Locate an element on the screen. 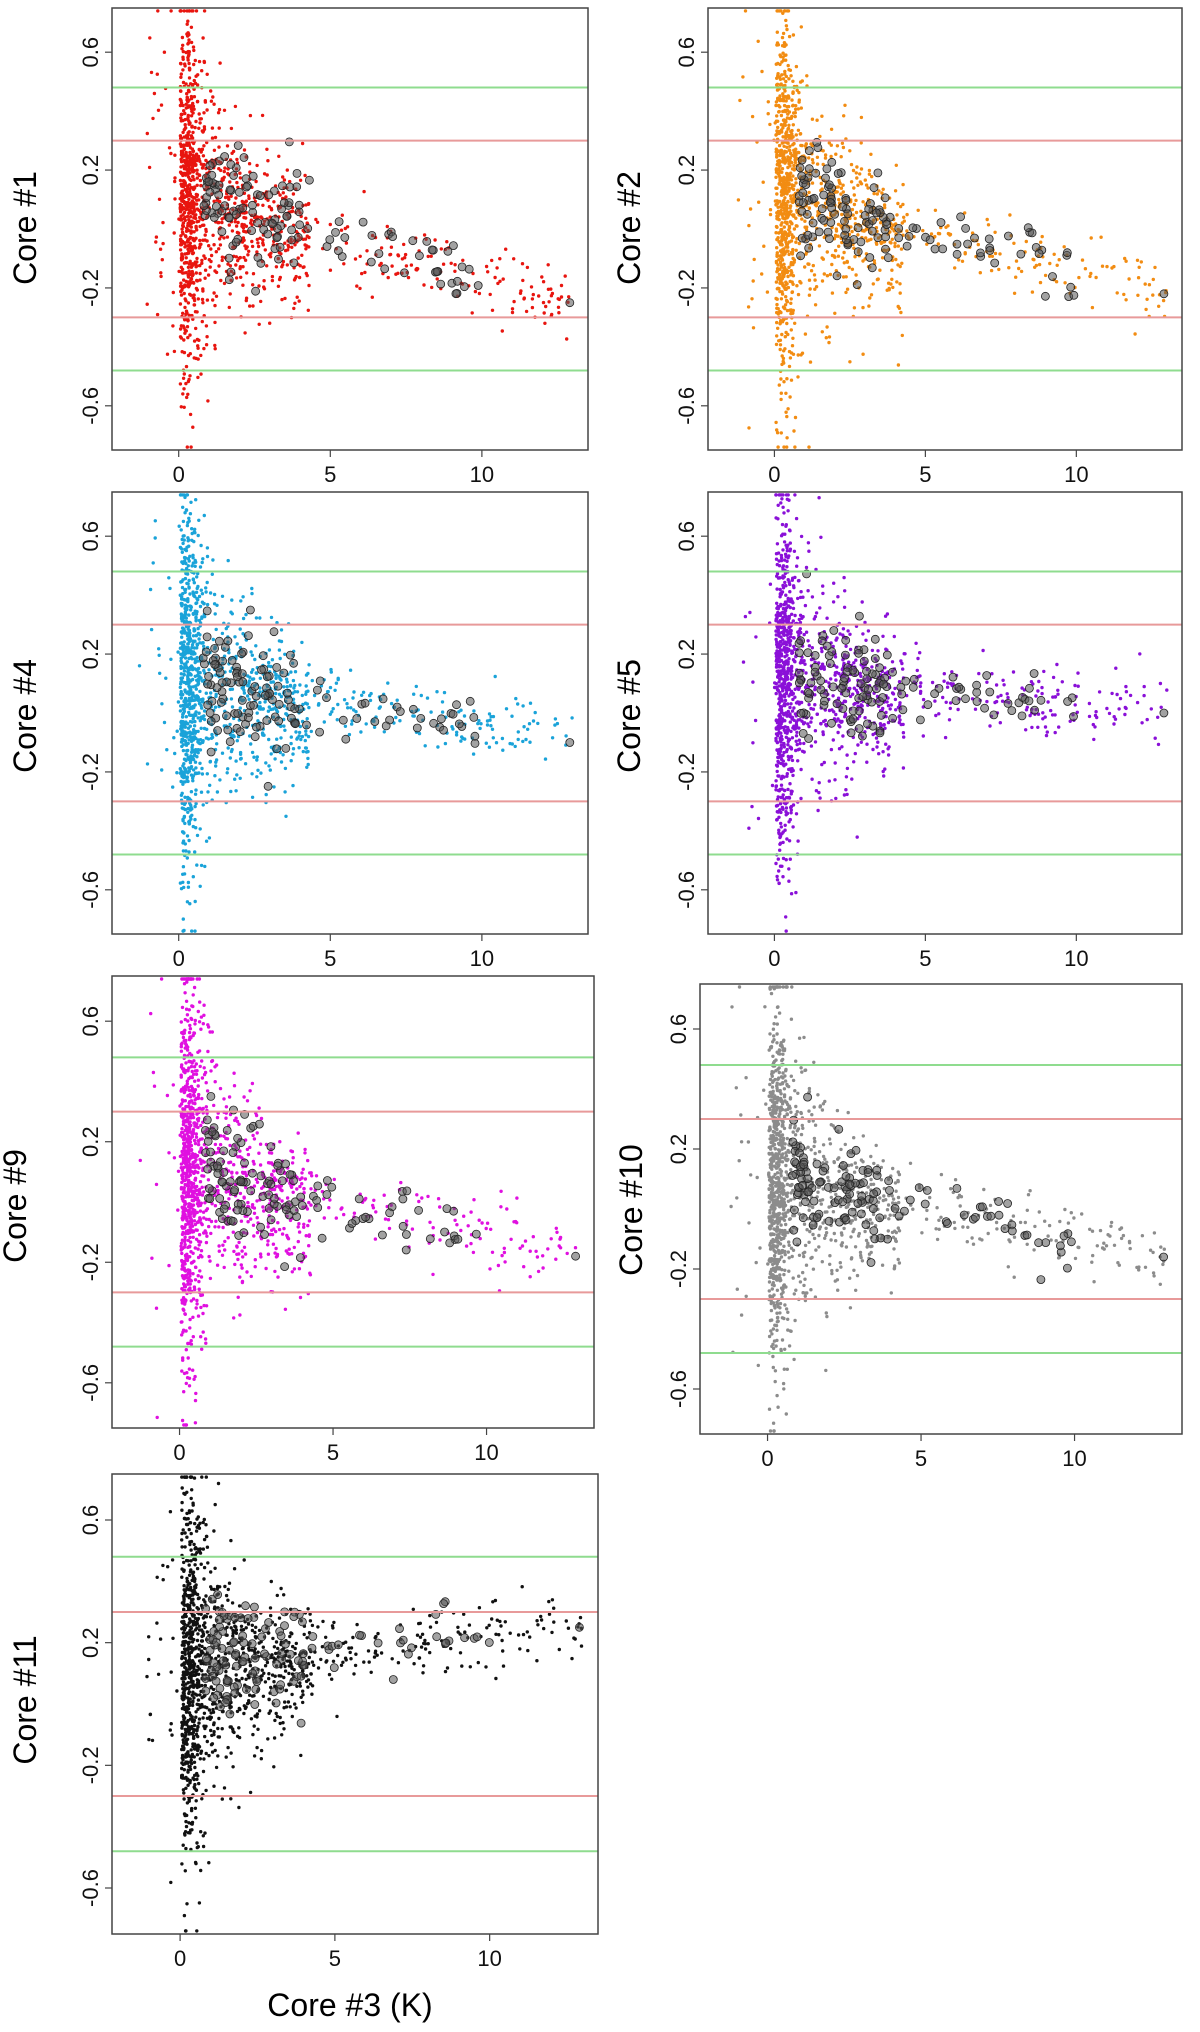 Image resolution: width=1200 pixels, height=2032 pixels. y-tick-label: 0.6 is located at coordinates (686, 52).